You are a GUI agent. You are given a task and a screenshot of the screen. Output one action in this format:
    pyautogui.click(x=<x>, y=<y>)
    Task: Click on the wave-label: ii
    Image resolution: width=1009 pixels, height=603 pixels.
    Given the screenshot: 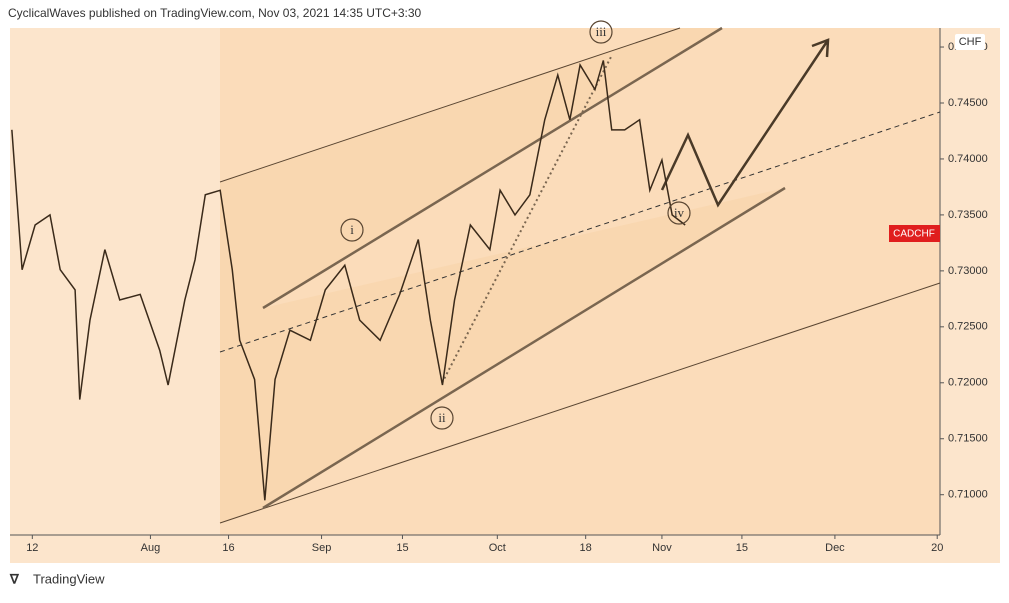 What is the action you would take?
    pyautogui.click(x=442, y=417)
    